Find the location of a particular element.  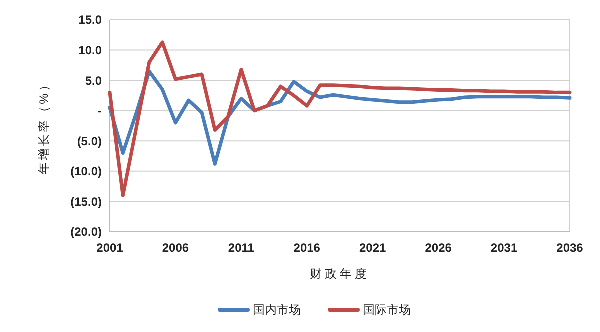

y-tick-label: 15.0 is located at coordinates (90, 20).